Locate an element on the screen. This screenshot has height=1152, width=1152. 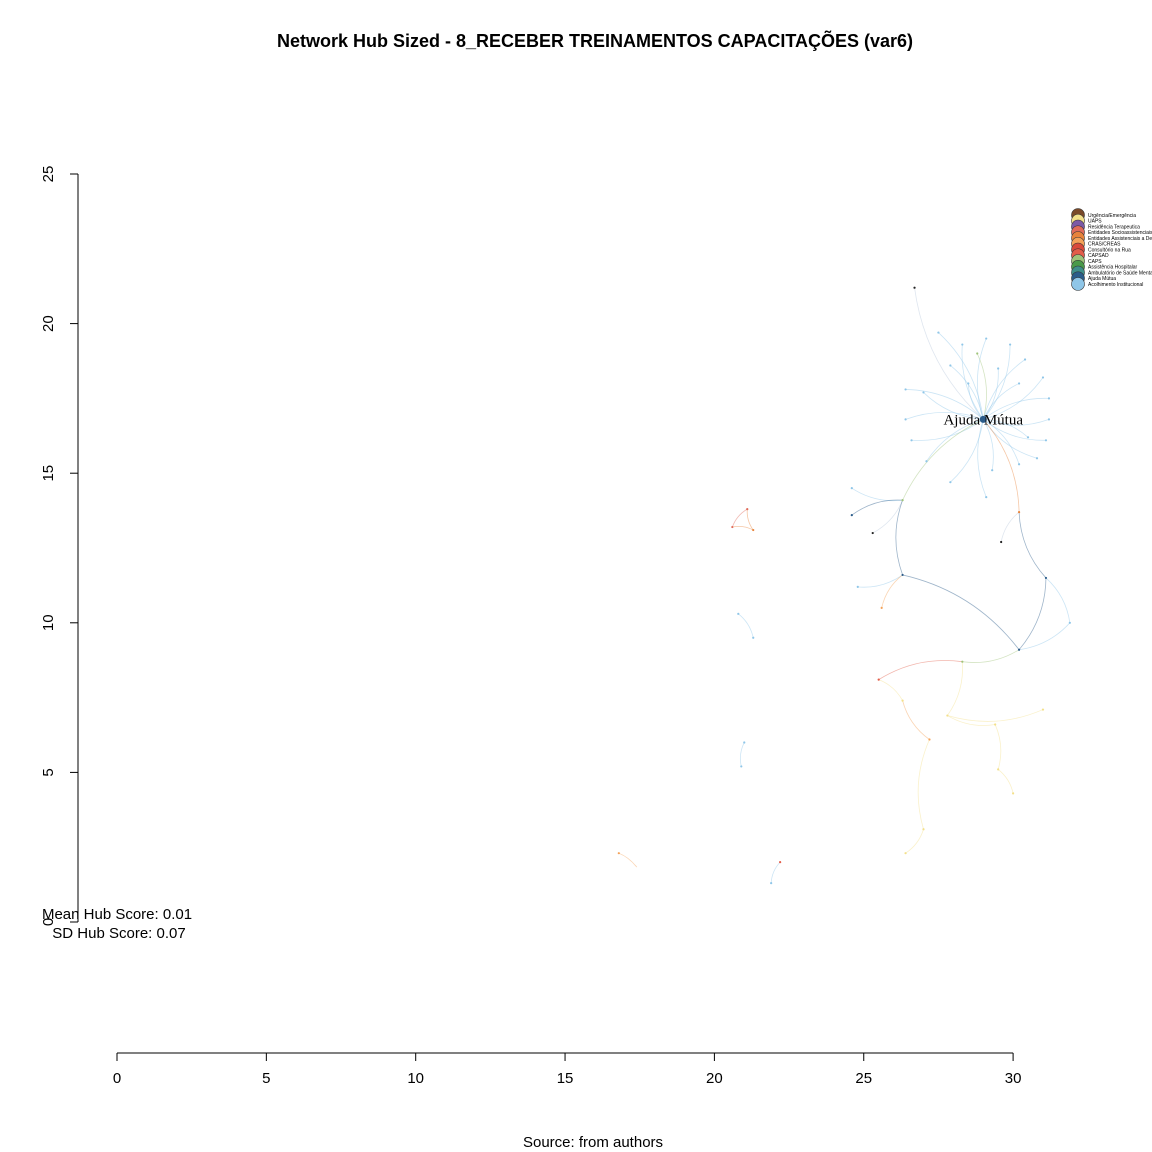
legend-label: CAPS is located at coordinates (1095, 262).